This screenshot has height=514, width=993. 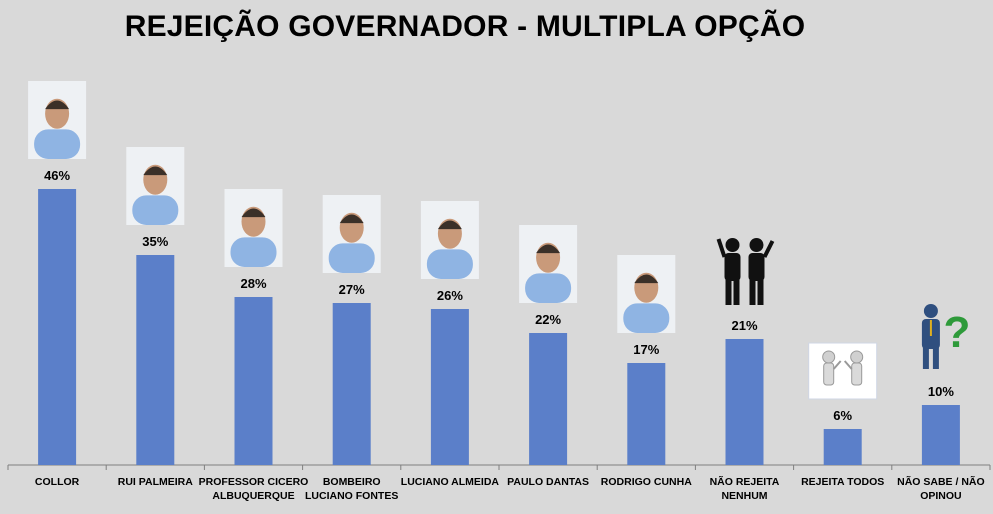 What do you see at coordinates (744, 496) in the screenshot?
I see `category-label: NENHUM` at bounding box center [744, 496].